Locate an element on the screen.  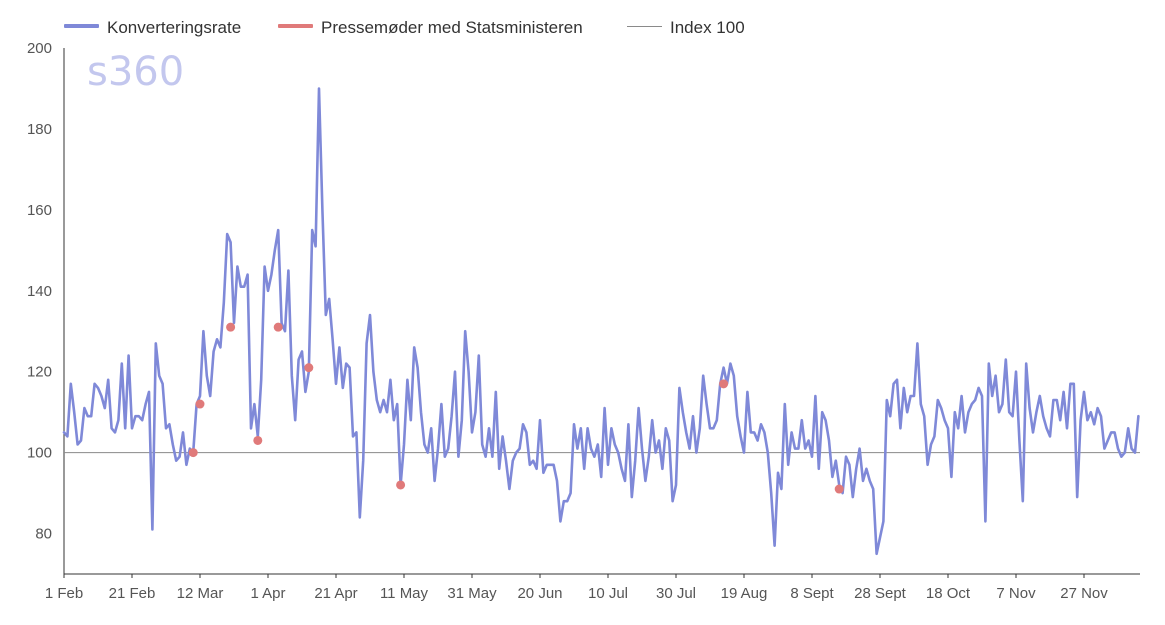
legend-swatch-dots is located at coordinates (295, 26).